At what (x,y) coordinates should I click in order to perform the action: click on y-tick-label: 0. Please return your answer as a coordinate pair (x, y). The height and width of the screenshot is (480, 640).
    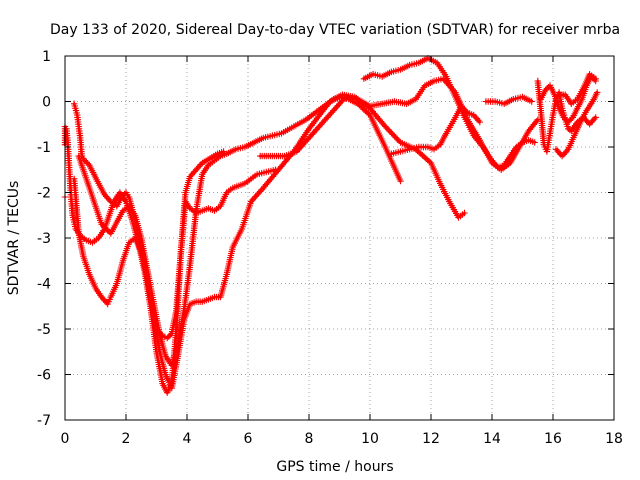
    Looking at the image, I should click on (46, 103).